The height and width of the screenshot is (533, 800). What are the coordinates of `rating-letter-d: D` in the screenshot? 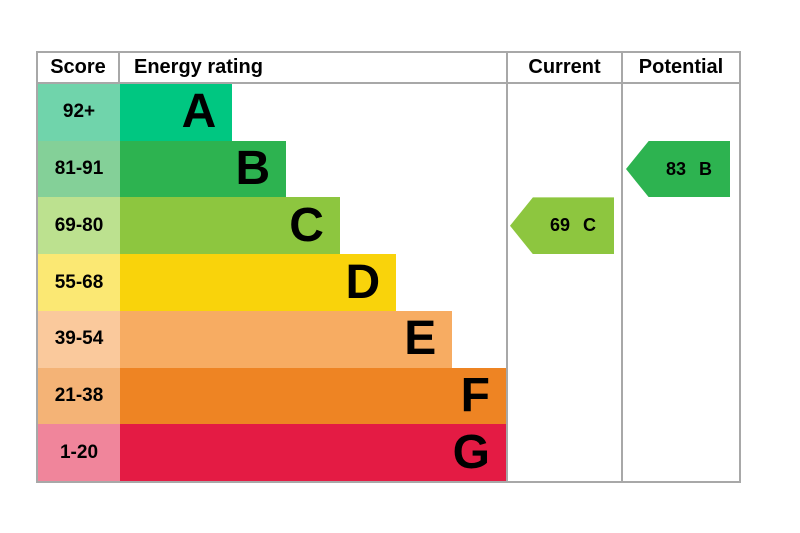 It's located at (363, 282).